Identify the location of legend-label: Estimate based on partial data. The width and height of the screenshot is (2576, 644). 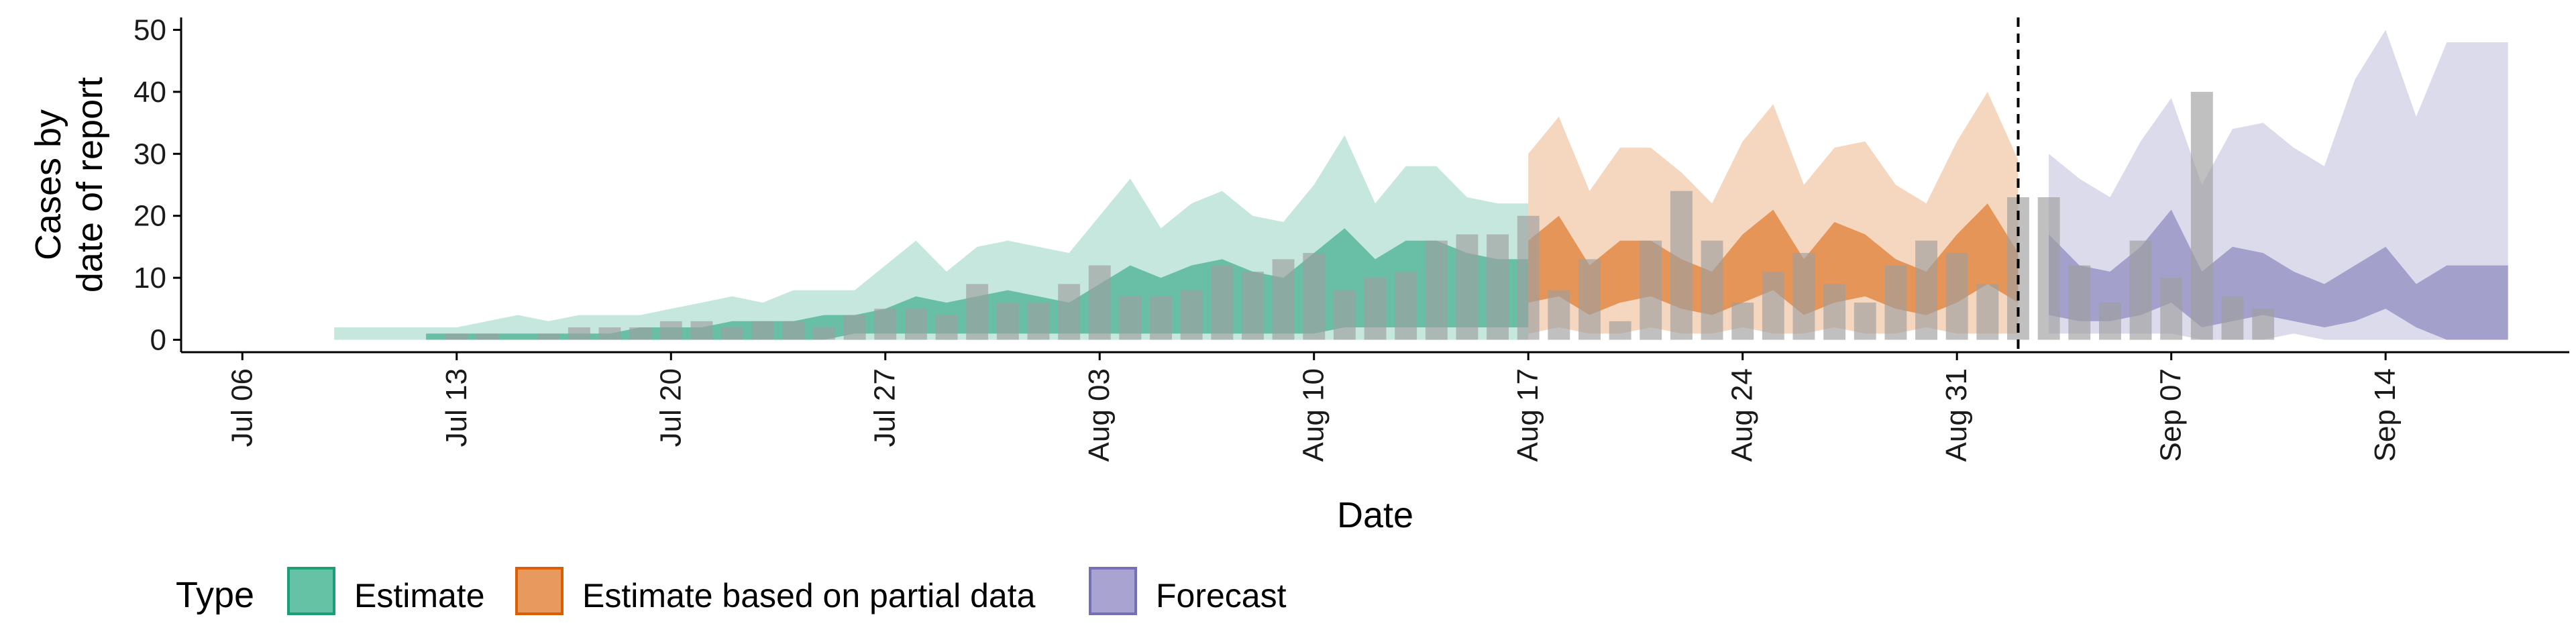
(809, 595).